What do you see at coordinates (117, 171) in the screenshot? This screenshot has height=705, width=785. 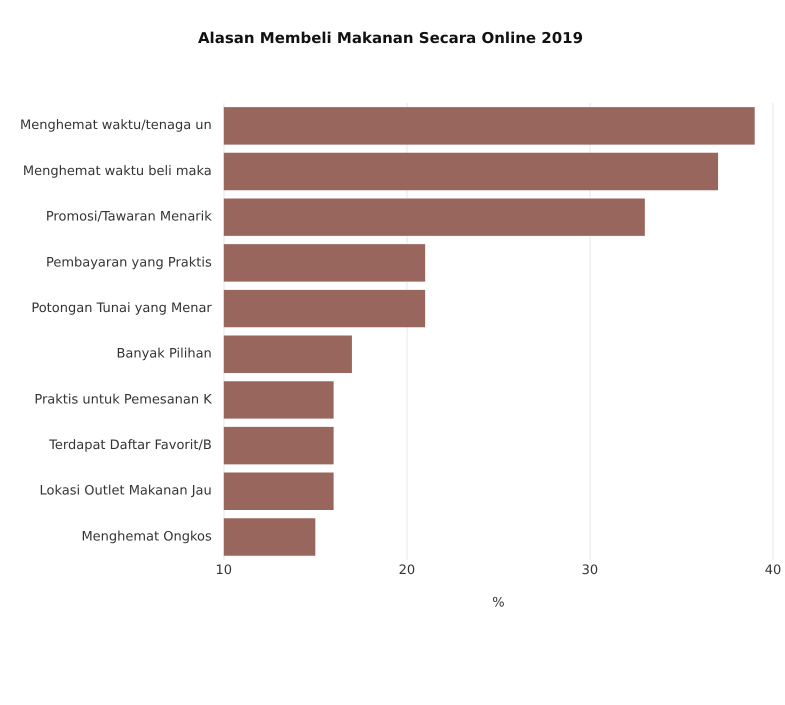 I see `y-tick-label: Menghemat waktu beli maka` at bounding box center [117, 171].